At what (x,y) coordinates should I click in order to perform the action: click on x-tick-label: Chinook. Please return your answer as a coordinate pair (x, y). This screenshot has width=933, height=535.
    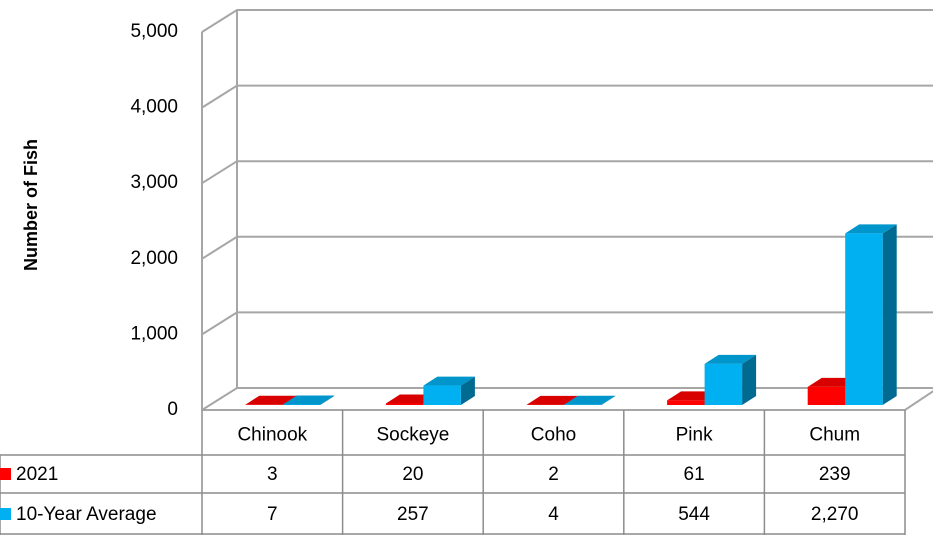
    Looking at the image, I should click on (272, 435).